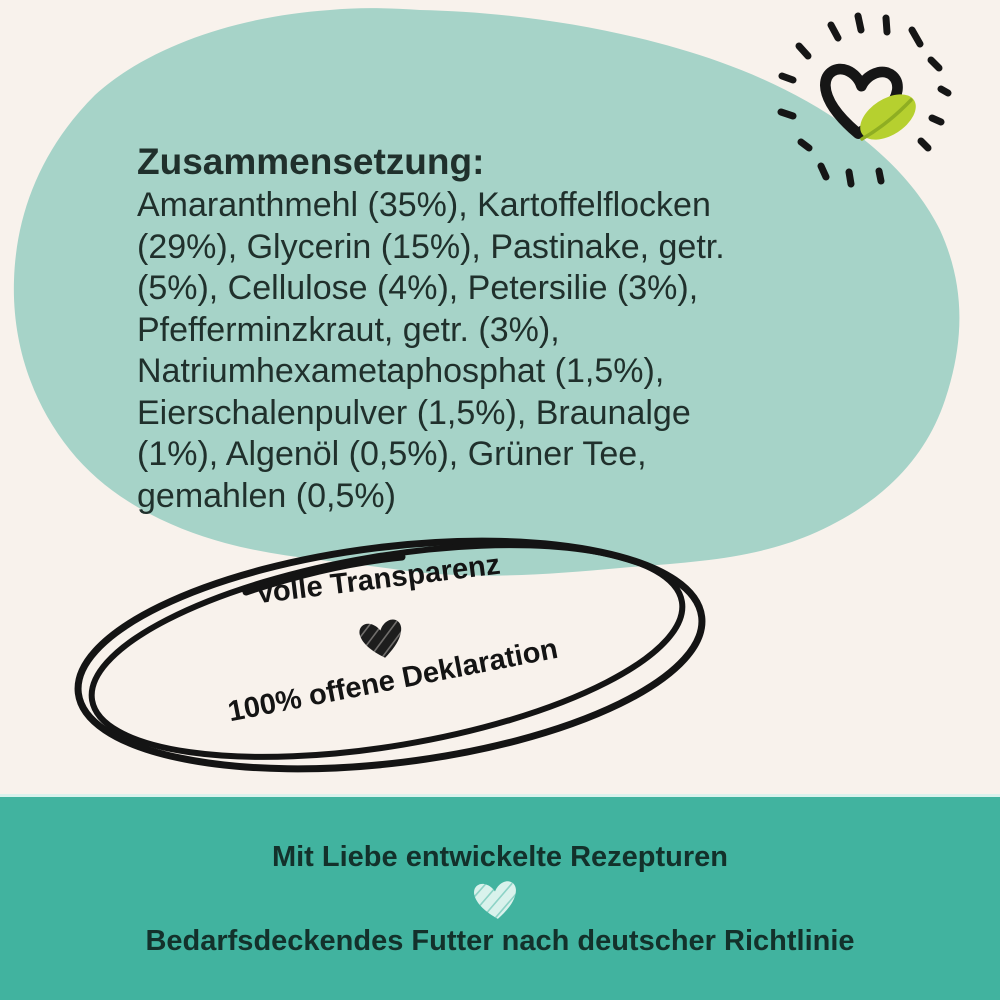 Image resolution: width=1000 pixels, height=1000 pixels. I want to click on banner-heart-icon, so click(496, 901).